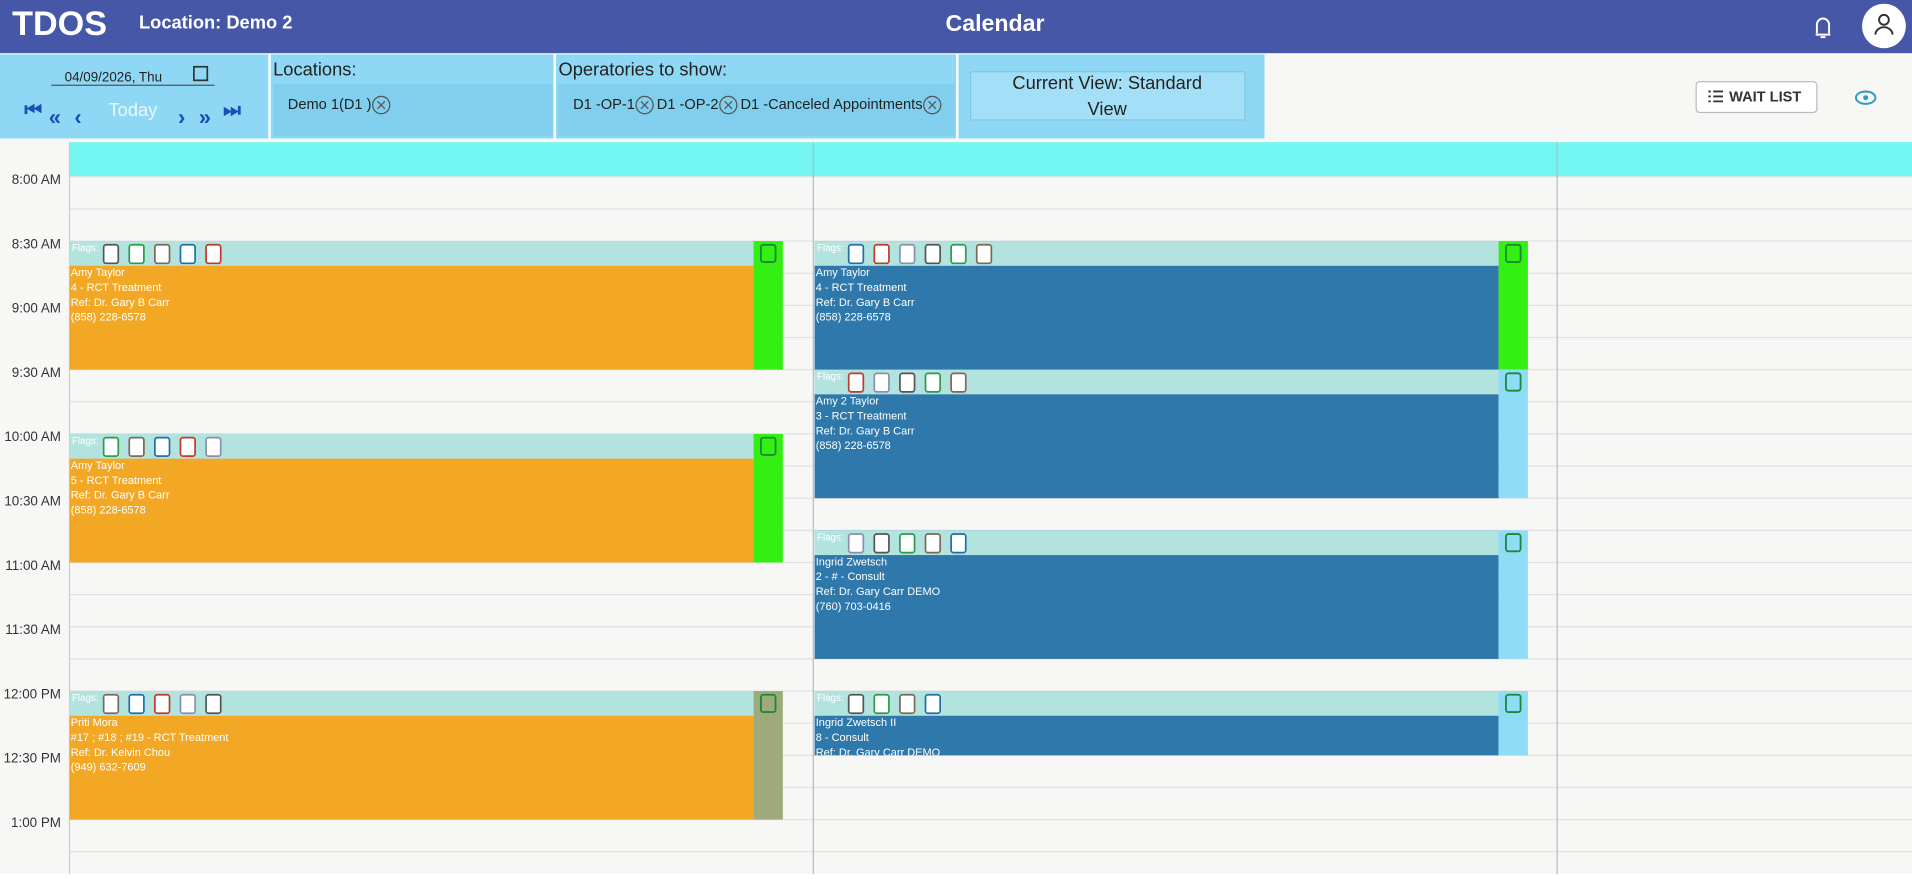 This screenshot has height=879, width=1912. I want to click on appointment-line: 2 - # - Consult, so click(850, 577).